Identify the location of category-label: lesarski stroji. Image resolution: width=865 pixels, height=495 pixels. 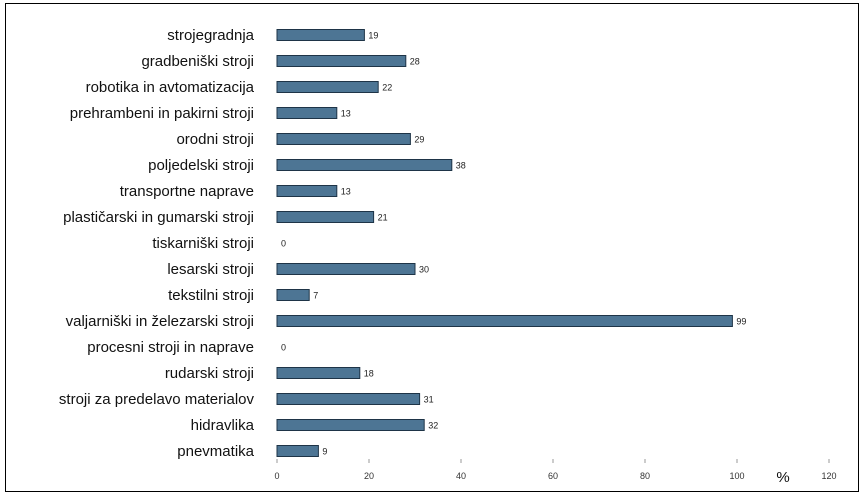
(210, 269).